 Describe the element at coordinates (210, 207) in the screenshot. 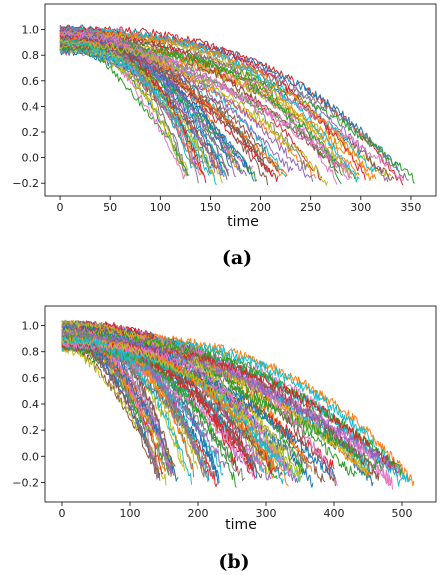

I see `x-tick-label: 150` at that location.